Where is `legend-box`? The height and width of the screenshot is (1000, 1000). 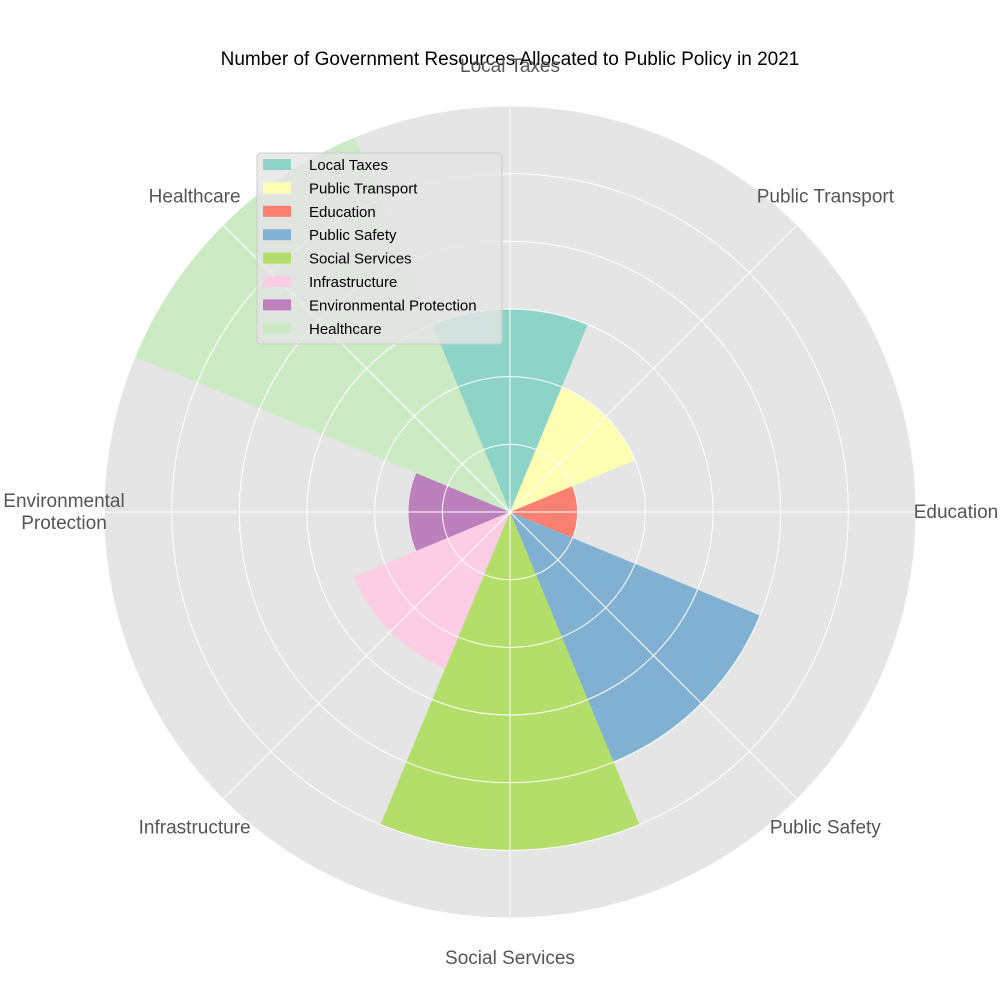
legend-box is located at coordinates (379, 248).